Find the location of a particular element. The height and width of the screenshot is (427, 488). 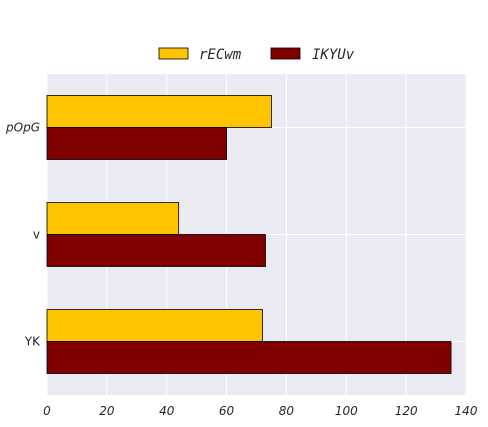

legend-label-series-0: rECwm is located at coordinates (220, 55).